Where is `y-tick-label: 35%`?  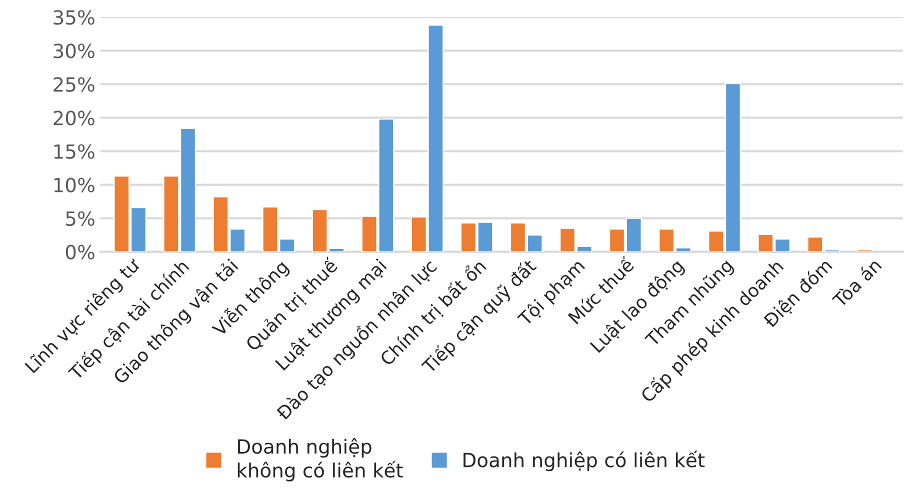
y-tick-label: 35% is located at coordinates (74, 17).